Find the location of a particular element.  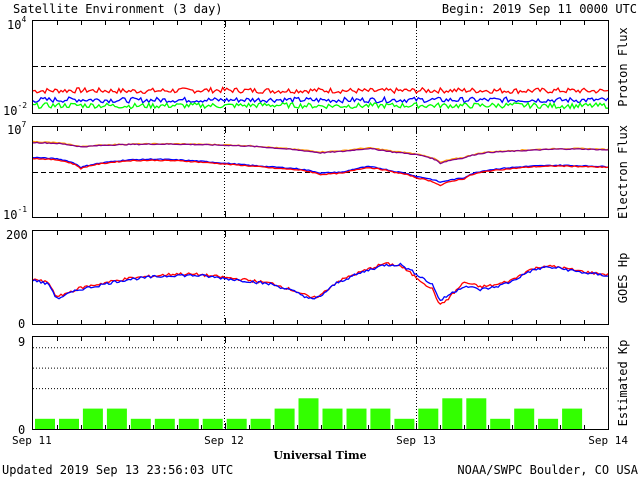

goes-hp-label: GOES Hp is located at coordinates (623, 278).